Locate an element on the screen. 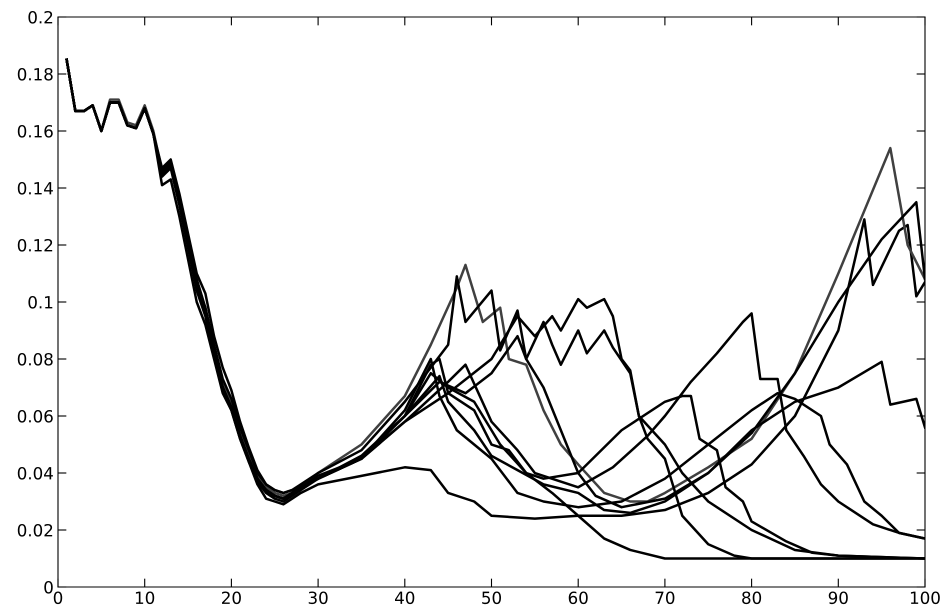 The image size is (946, 615). x-tick-label: 30 is located at coordinates (318, 597).